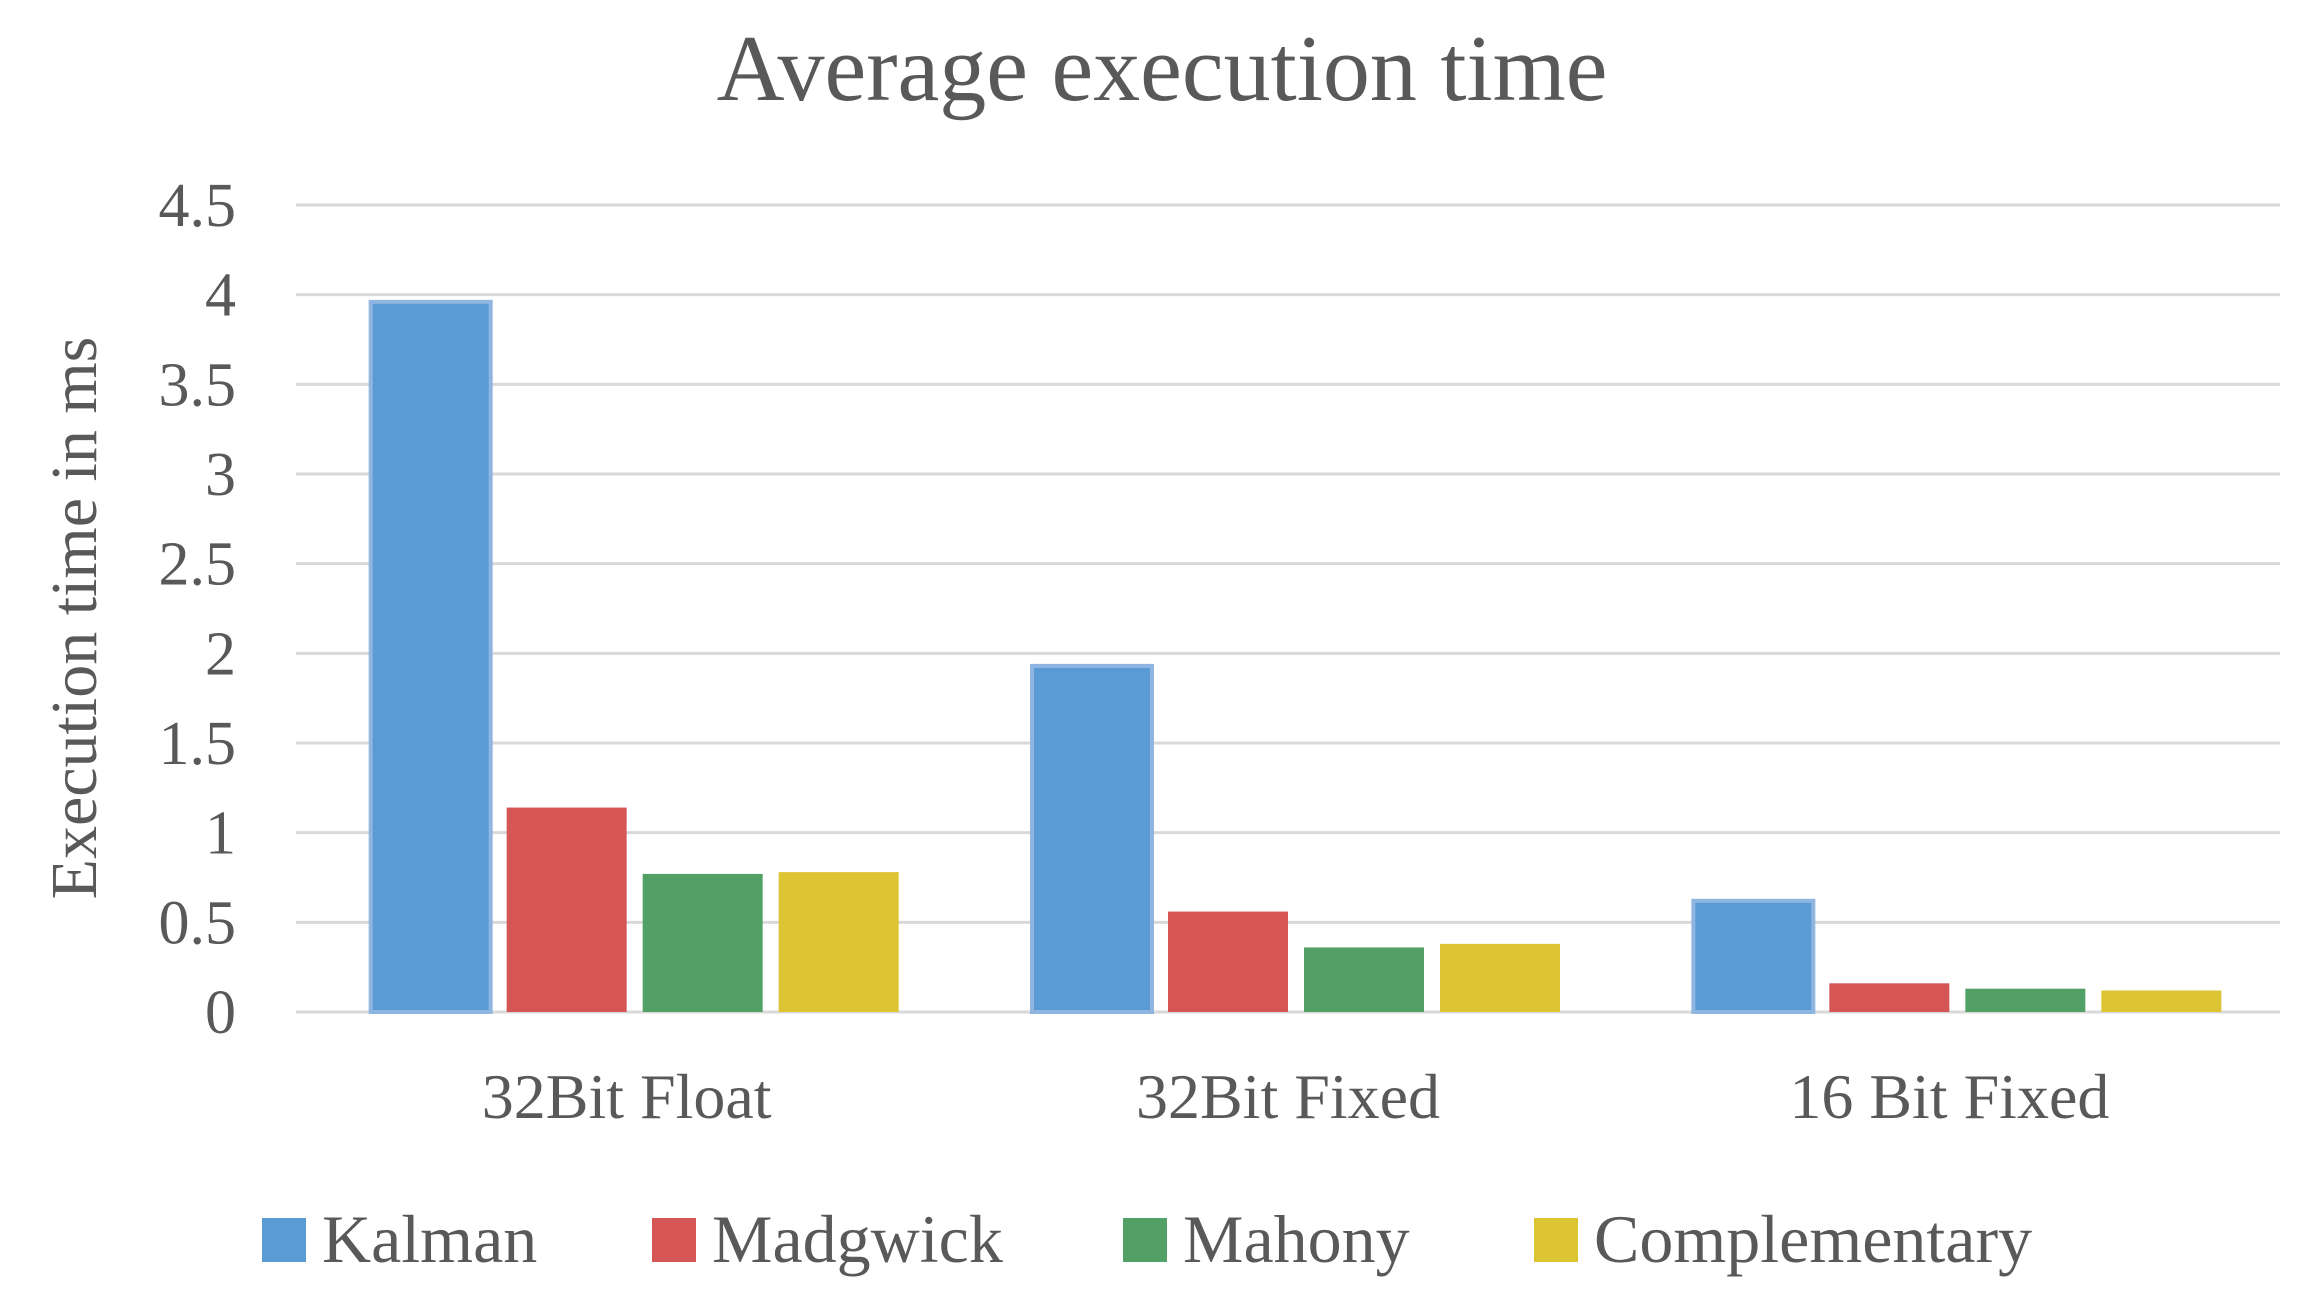  What do you see at coordinates (857, 1239) in the screenshot?
I see `legend-label-madgwick: Madgwick` at bounding box center [857, 1239].